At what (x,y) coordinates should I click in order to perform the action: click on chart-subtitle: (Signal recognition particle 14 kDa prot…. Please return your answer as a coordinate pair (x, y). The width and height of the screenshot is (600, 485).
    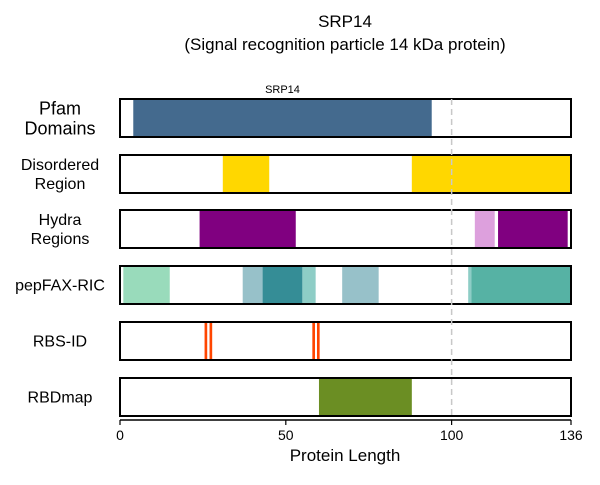
    Looking at the image, I should click on (344, 44).